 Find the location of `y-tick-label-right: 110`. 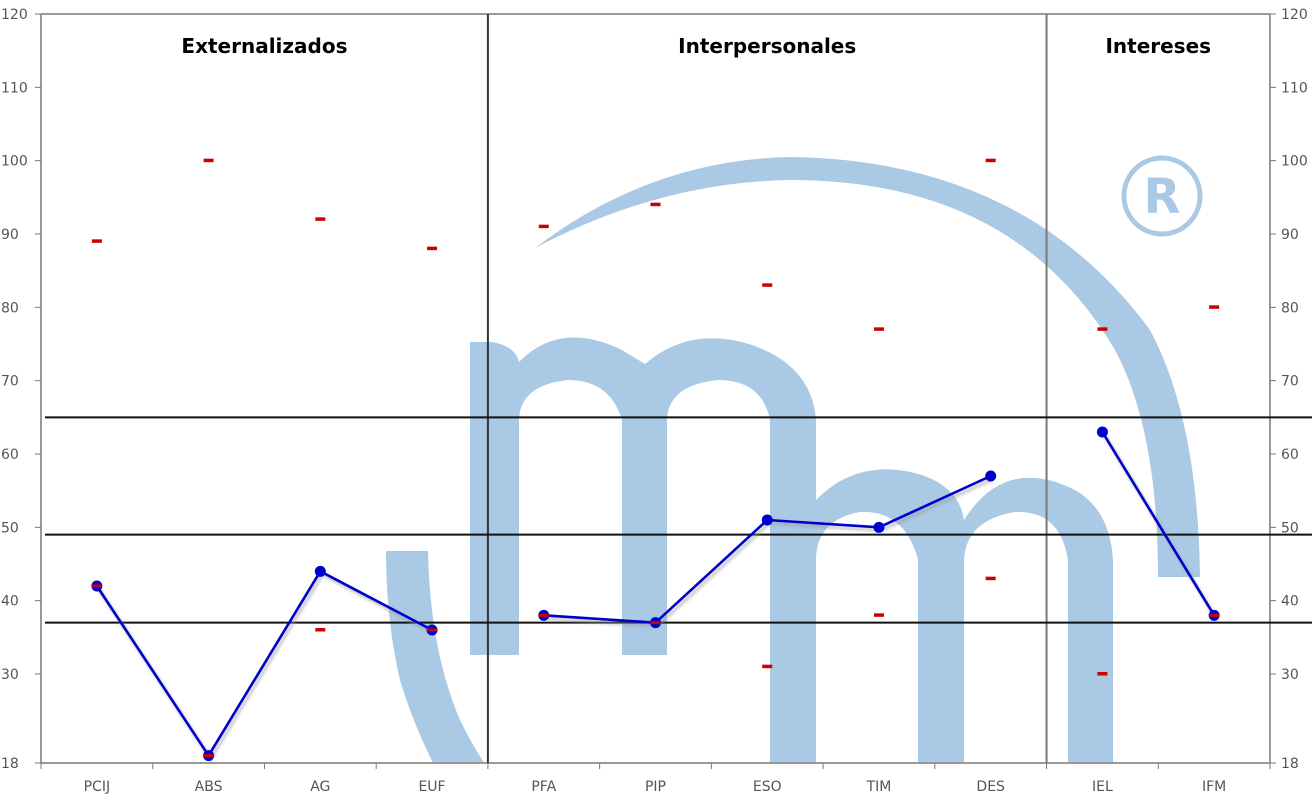

y-tick-label-right: 110 is located at coordinates (1294, 88).